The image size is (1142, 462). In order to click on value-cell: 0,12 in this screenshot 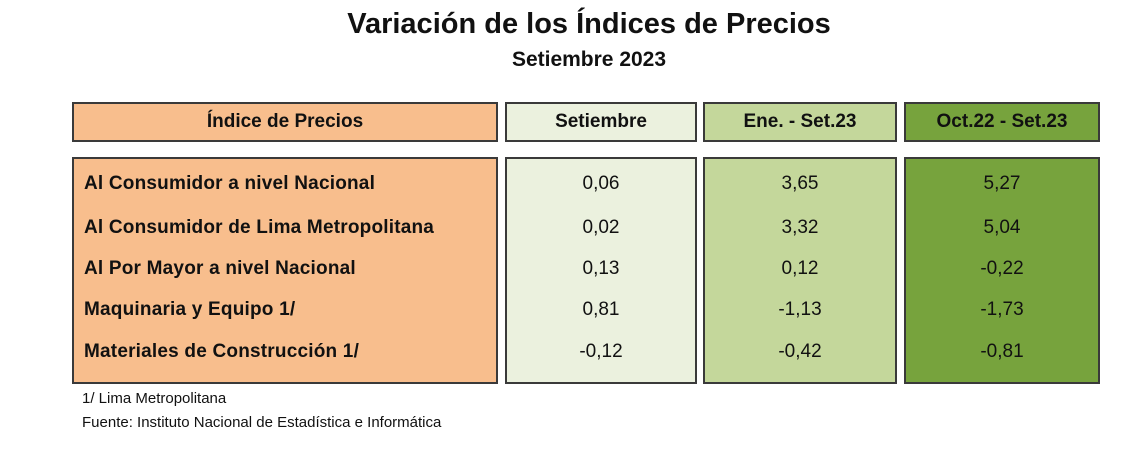, I will do `click(800, 268)`.